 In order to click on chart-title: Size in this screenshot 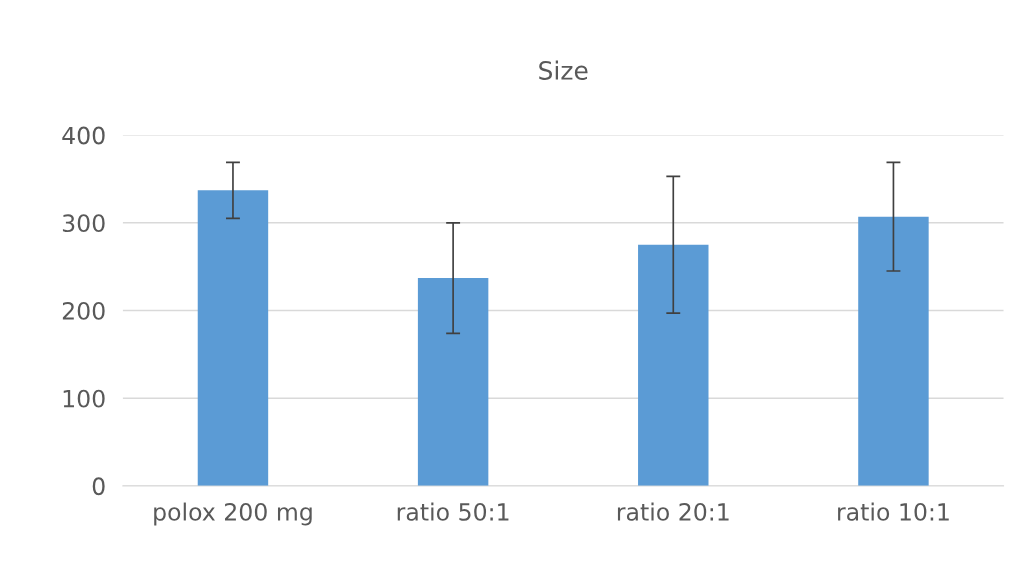, I will do `click(563, 70)`.